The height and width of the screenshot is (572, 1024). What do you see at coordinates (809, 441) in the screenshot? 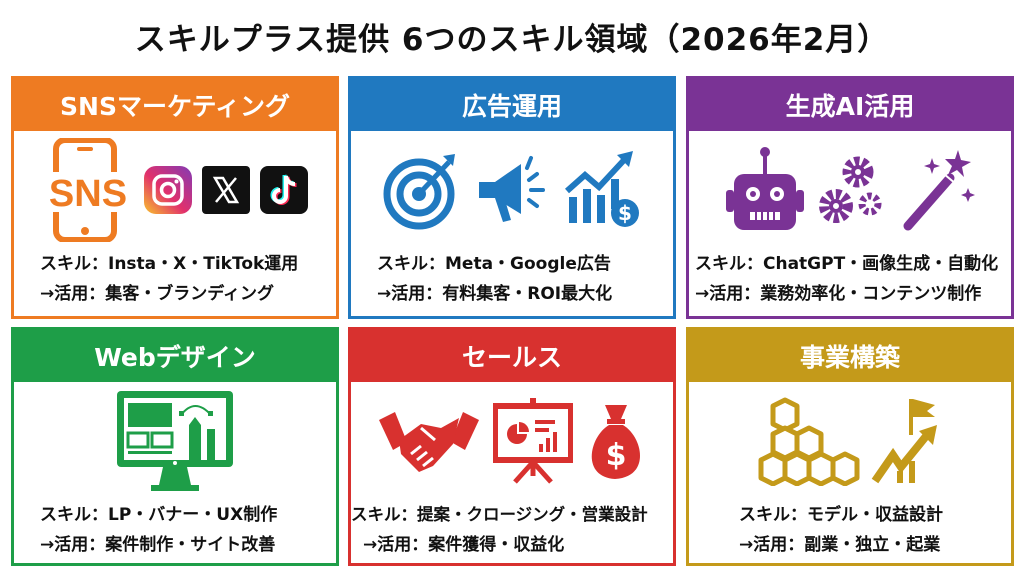
I see `blocks-icon` at bounding box center [809, 441].